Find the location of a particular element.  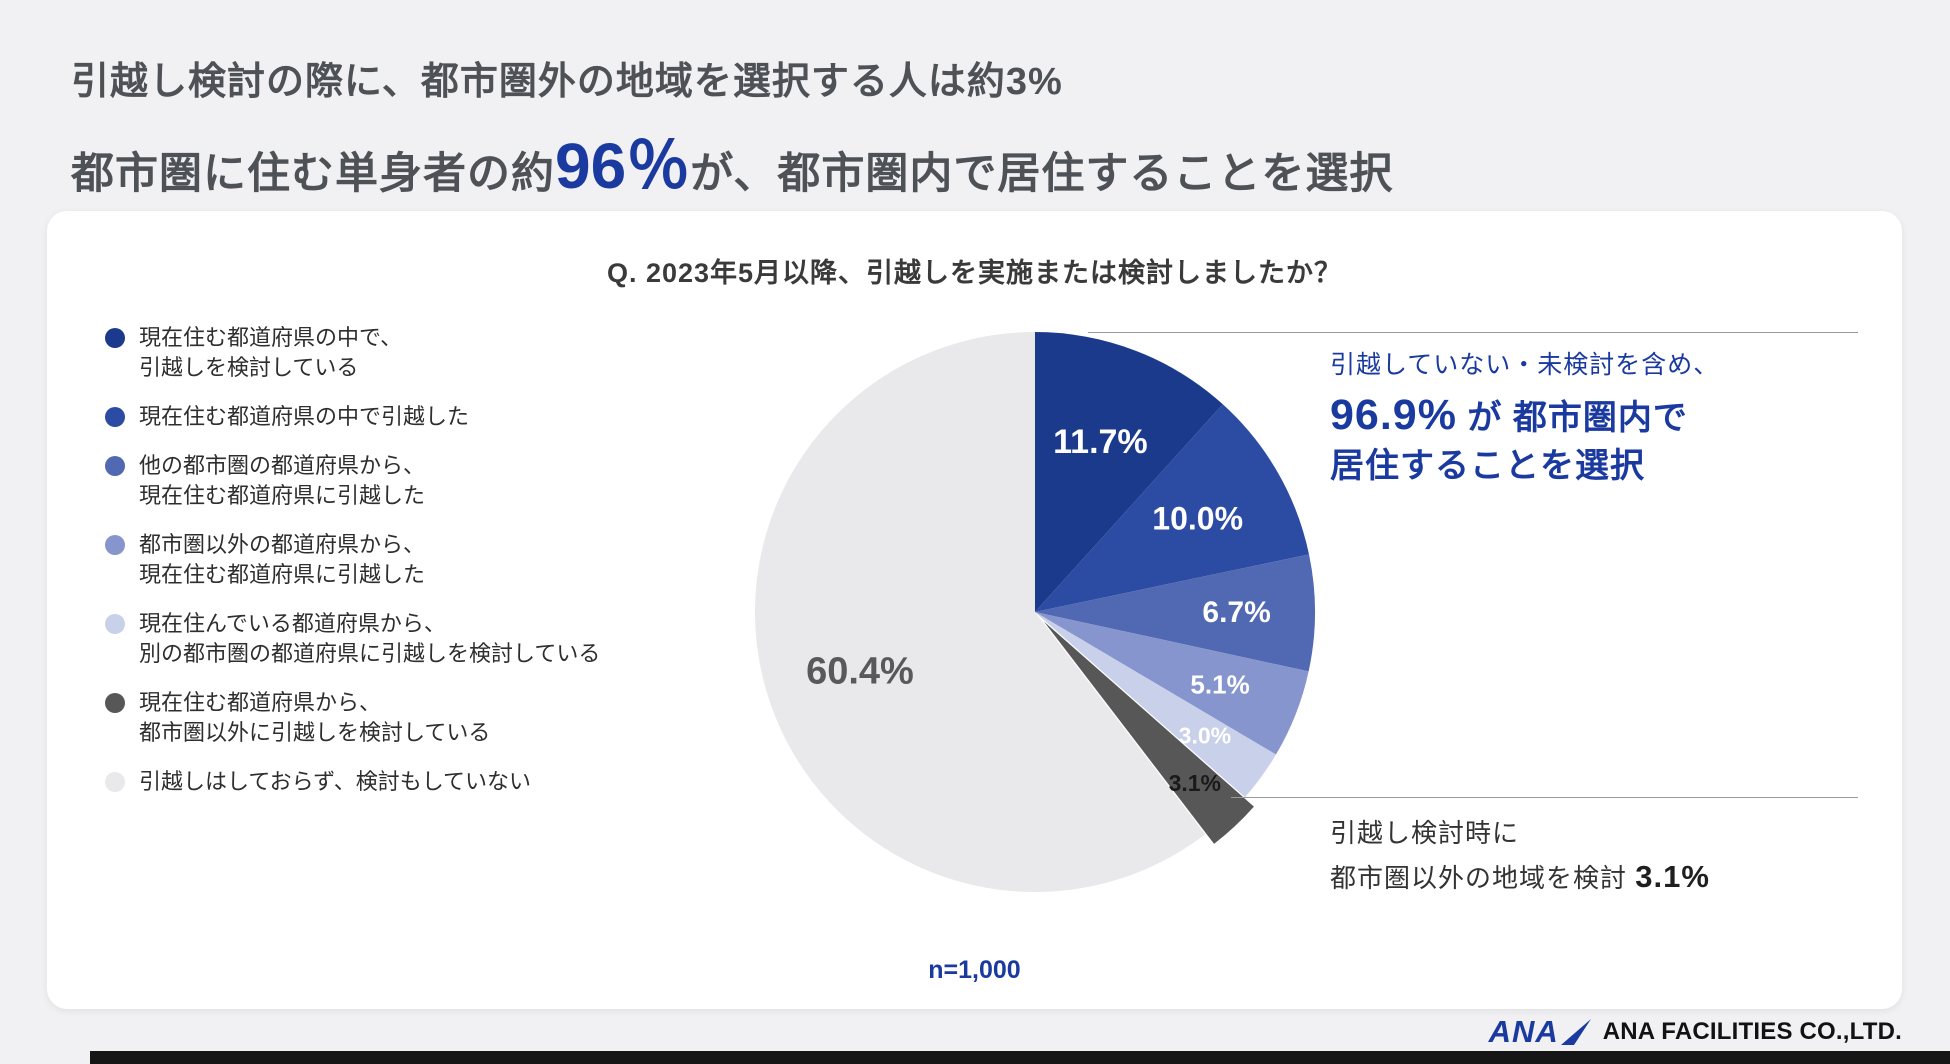

pie-label-1: 10.0% is located at coordinates (1197, 519).